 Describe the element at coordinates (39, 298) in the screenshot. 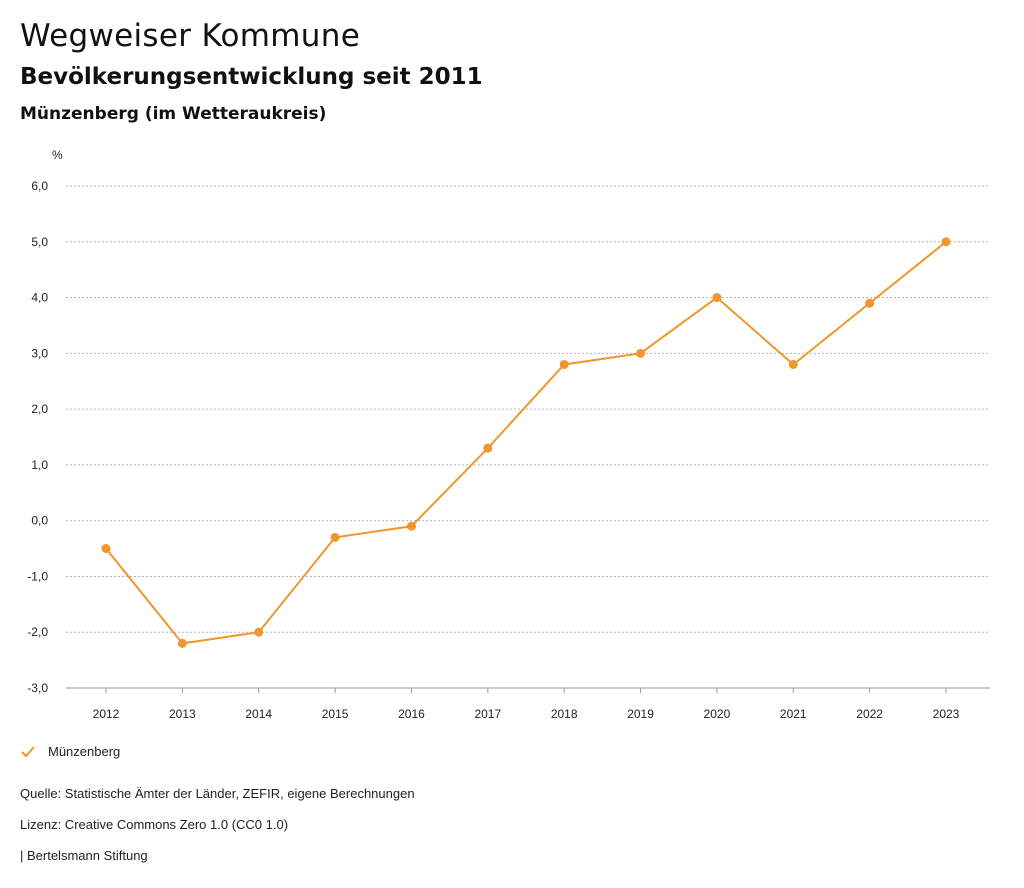

I see `y-tick-label: 4,0` at that location.